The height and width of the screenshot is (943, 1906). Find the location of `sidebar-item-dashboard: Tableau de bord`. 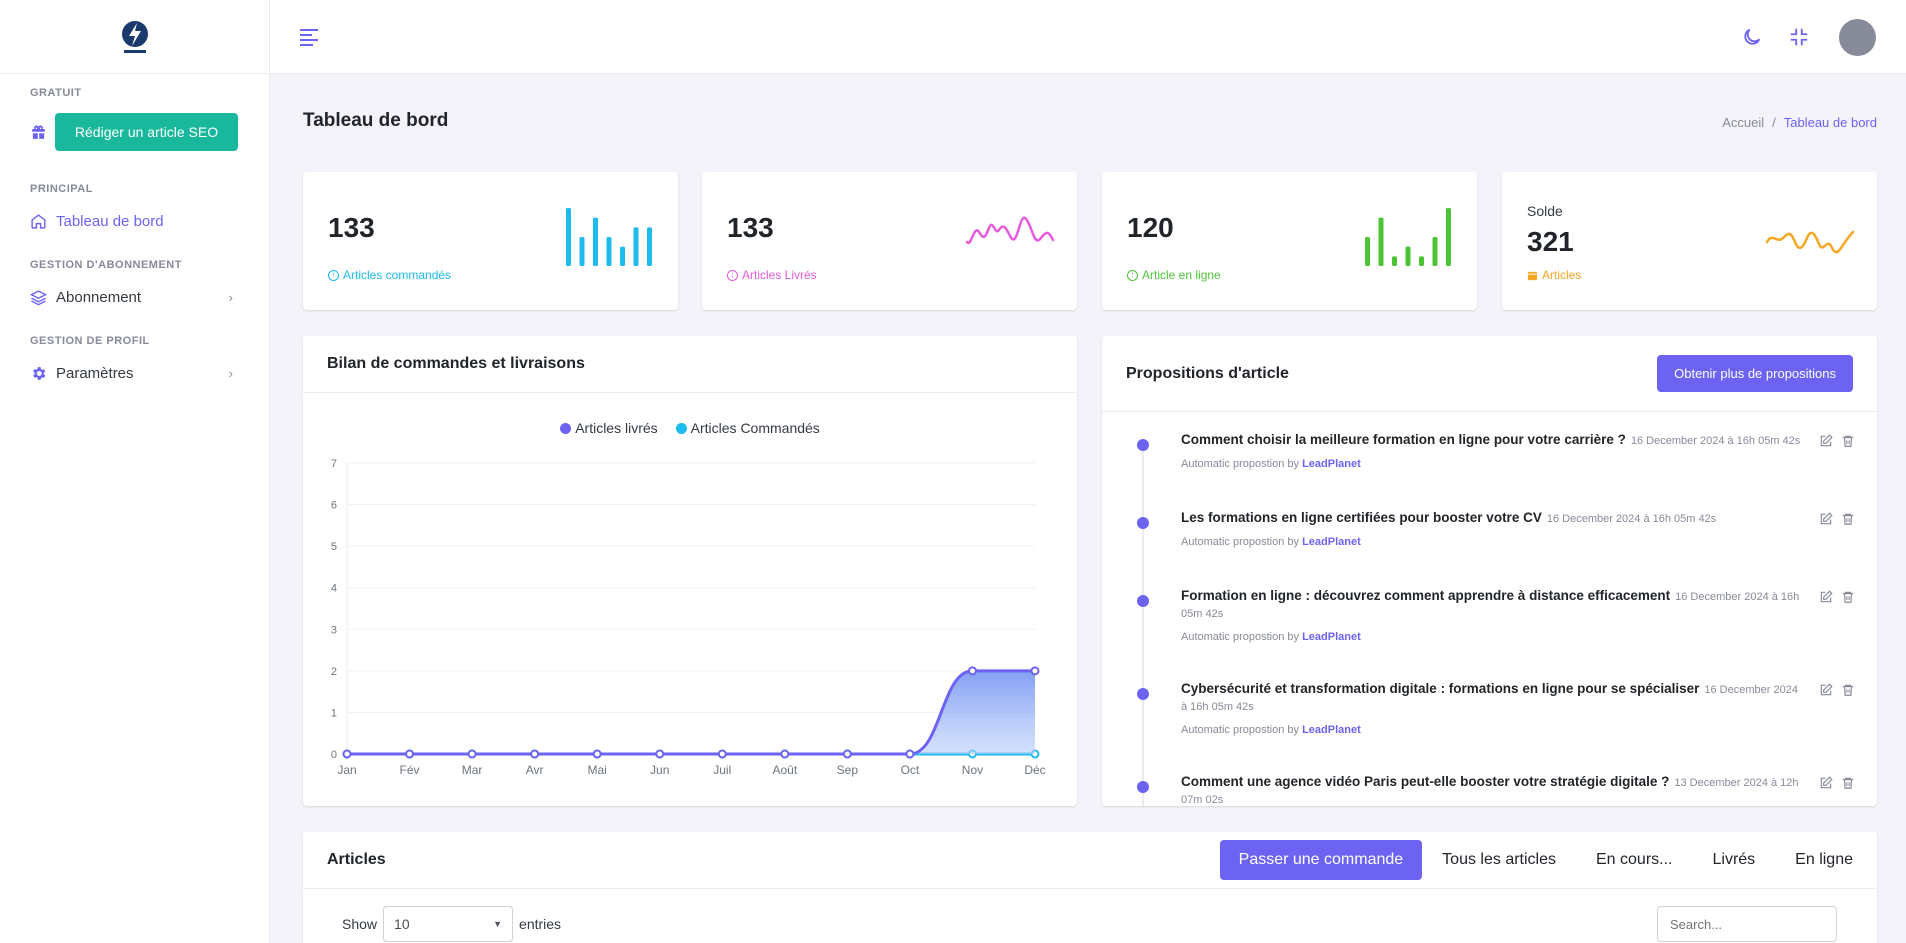

sidebar-item-dashboard: Tableau de bord is located at coordinates (134, 221).